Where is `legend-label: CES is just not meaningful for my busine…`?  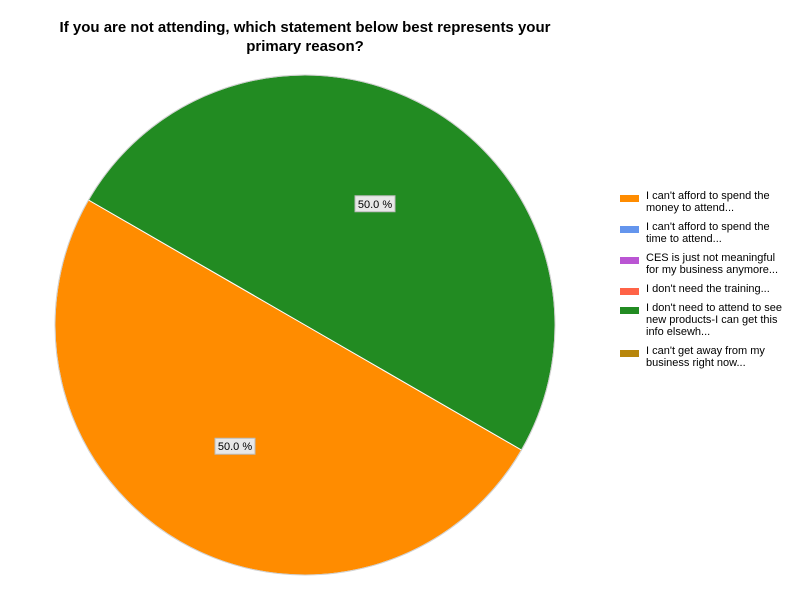 legend-label: CES is just not meaningful for my busine… is located at coordinates (712, 264).